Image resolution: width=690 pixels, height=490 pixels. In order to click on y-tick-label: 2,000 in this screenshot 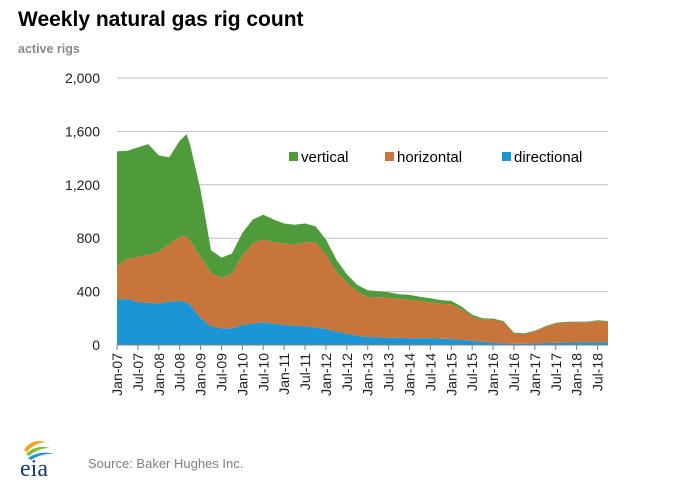, I will do `click(82, 78)`.